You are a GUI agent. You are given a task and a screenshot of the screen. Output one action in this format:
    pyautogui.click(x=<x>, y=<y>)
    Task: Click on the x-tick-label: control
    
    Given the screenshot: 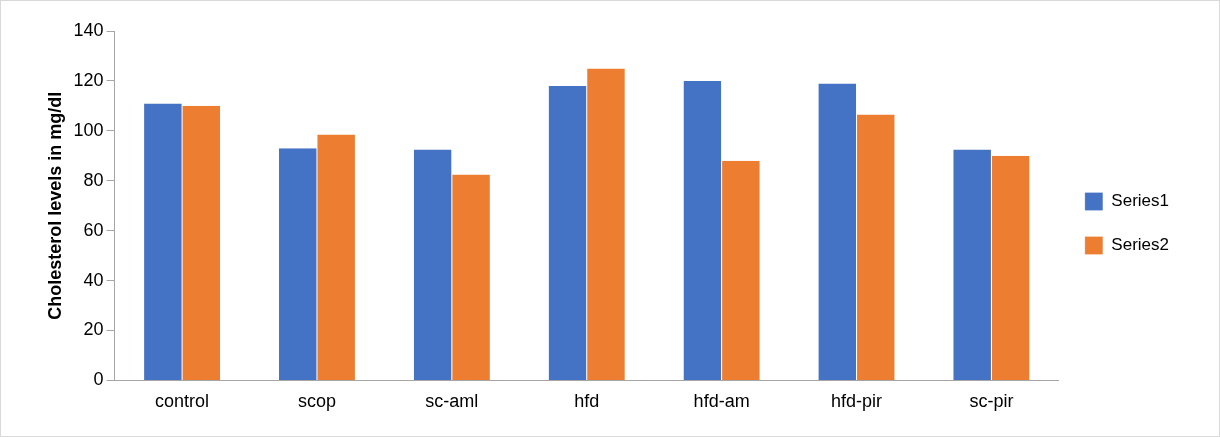 What is the action you would take?
    pyautogui.click(x=182, y=401)
    